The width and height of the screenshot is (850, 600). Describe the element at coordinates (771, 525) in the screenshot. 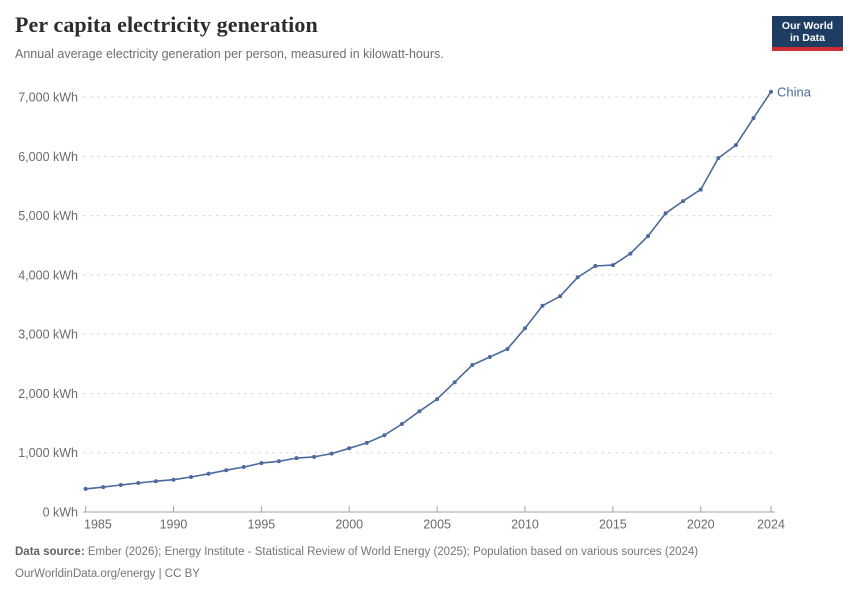

I see `x-tick-label: 2024` at that location.